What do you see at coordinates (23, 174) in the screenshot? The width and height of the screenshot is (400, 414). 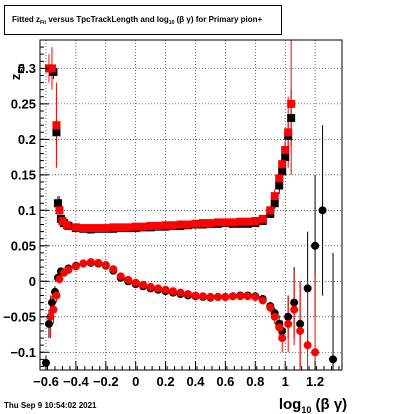 I see `y-tick-label: 0.15` at bounding box center [23, 174].